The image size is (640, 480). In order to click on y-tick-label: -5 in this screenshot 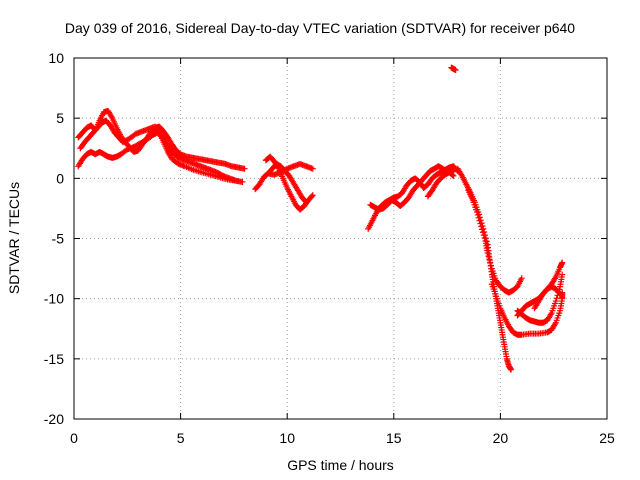, I will do `click(58, 239)`.